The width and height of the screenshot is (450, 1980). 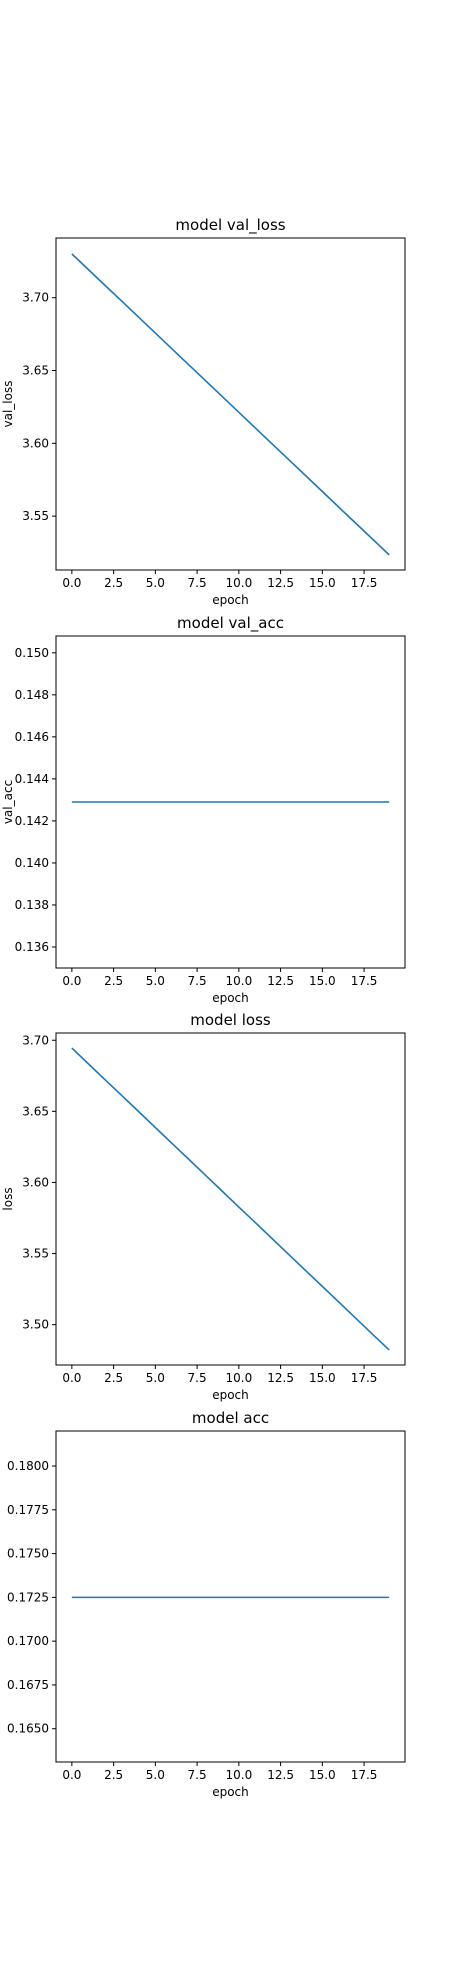 I want to click on y-tick-label: 0.1775, so click(x=28, y=1510).